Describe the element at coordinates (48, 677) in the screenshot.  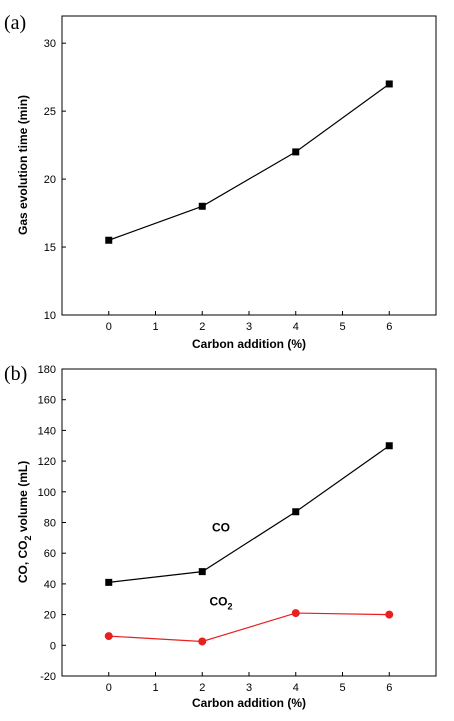
I see `panel-b-y-tick-label: -20` at that location.